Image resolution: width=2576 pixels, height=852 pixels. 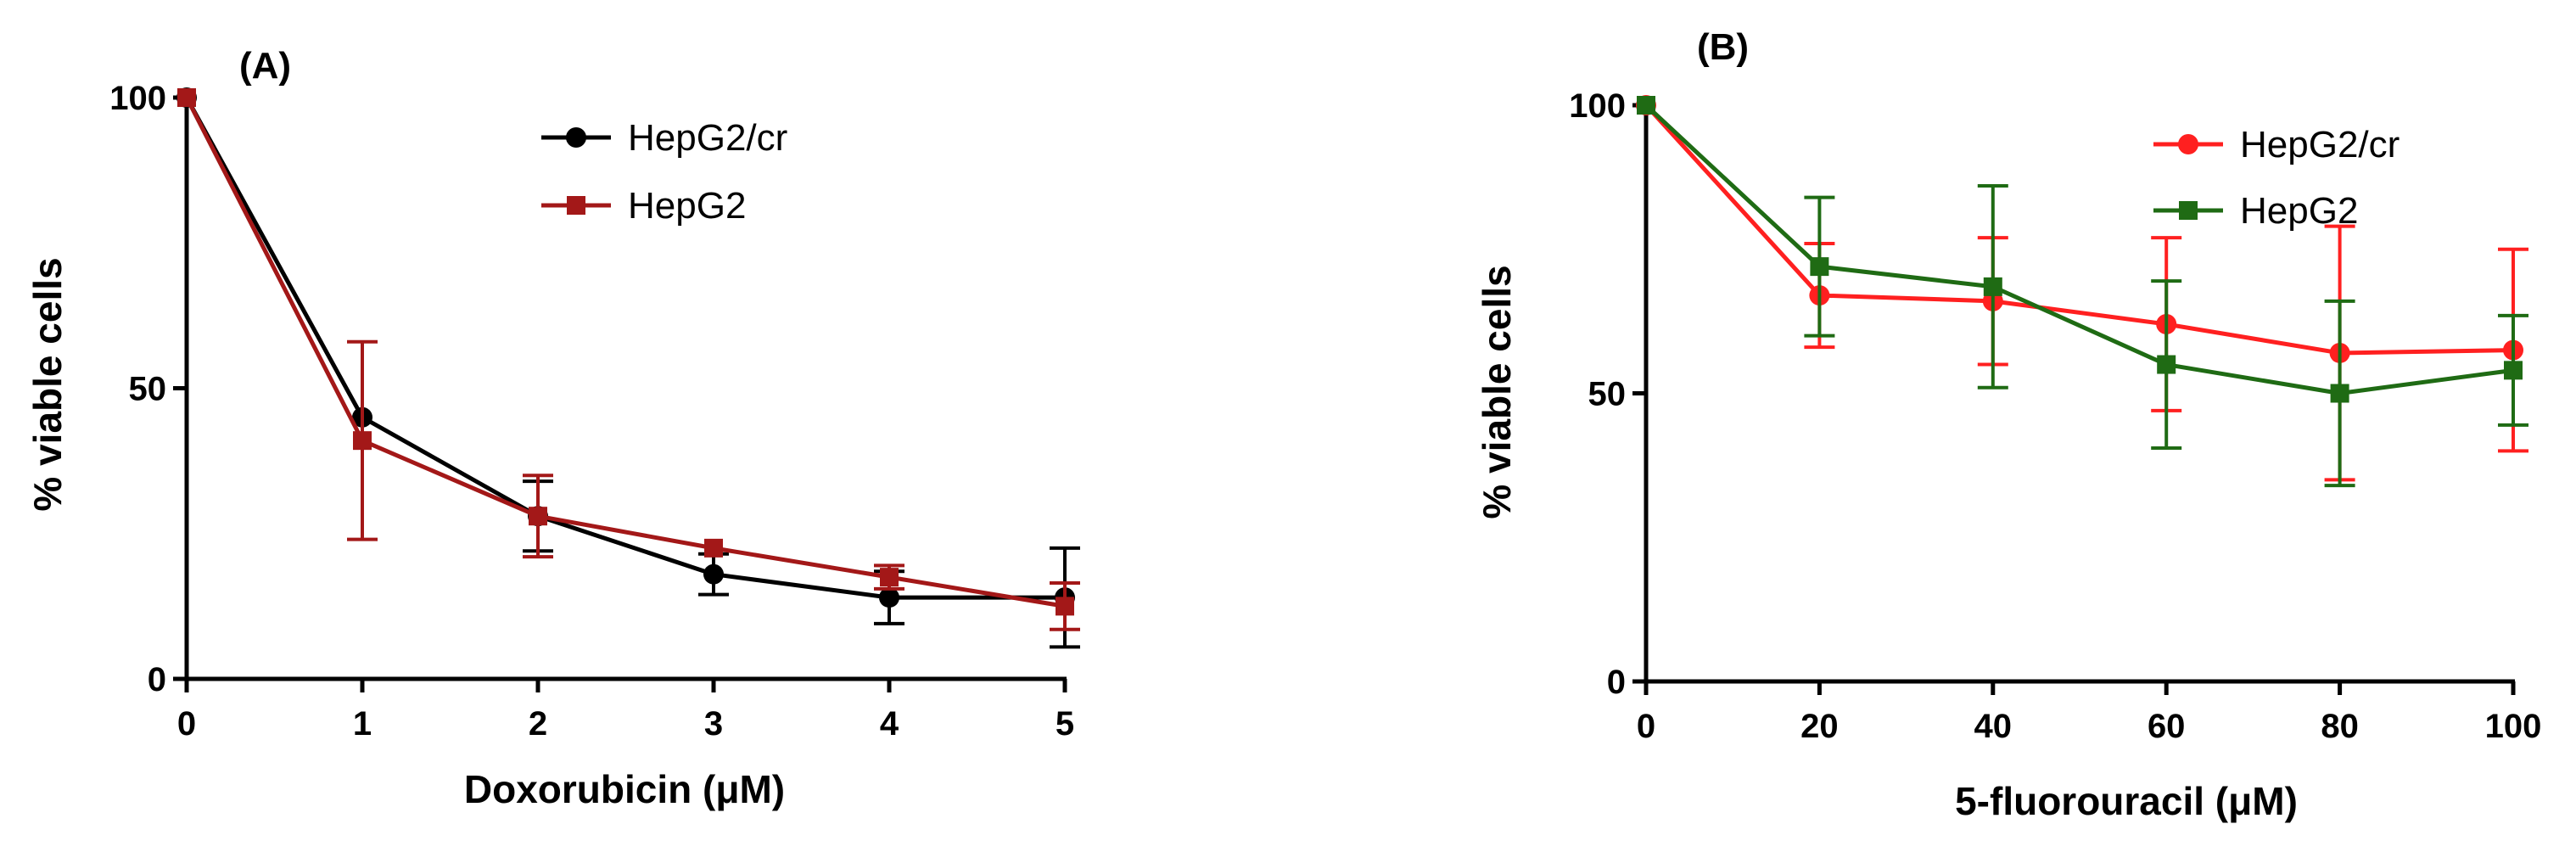 I want to click on panel-b-x-tick-label: 20, so click(x=1819, y=726).